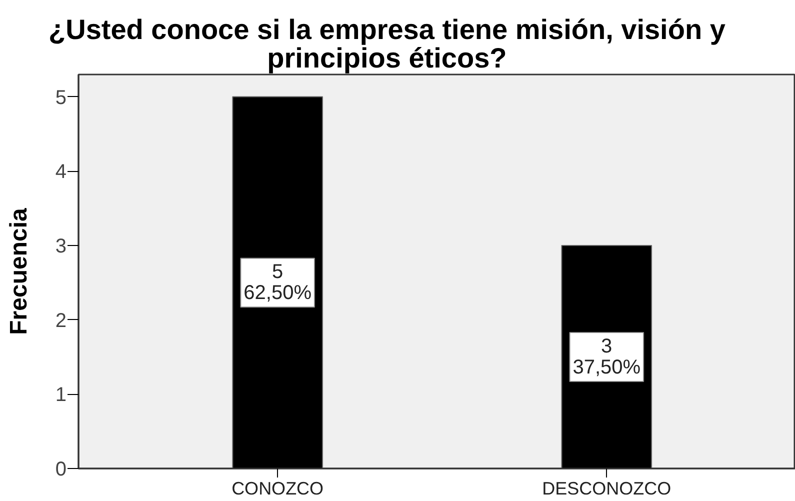 The height and width of the screenshot is (501, 795). I want to click on x-tick-label: CONOZCO, so click(278, 488).